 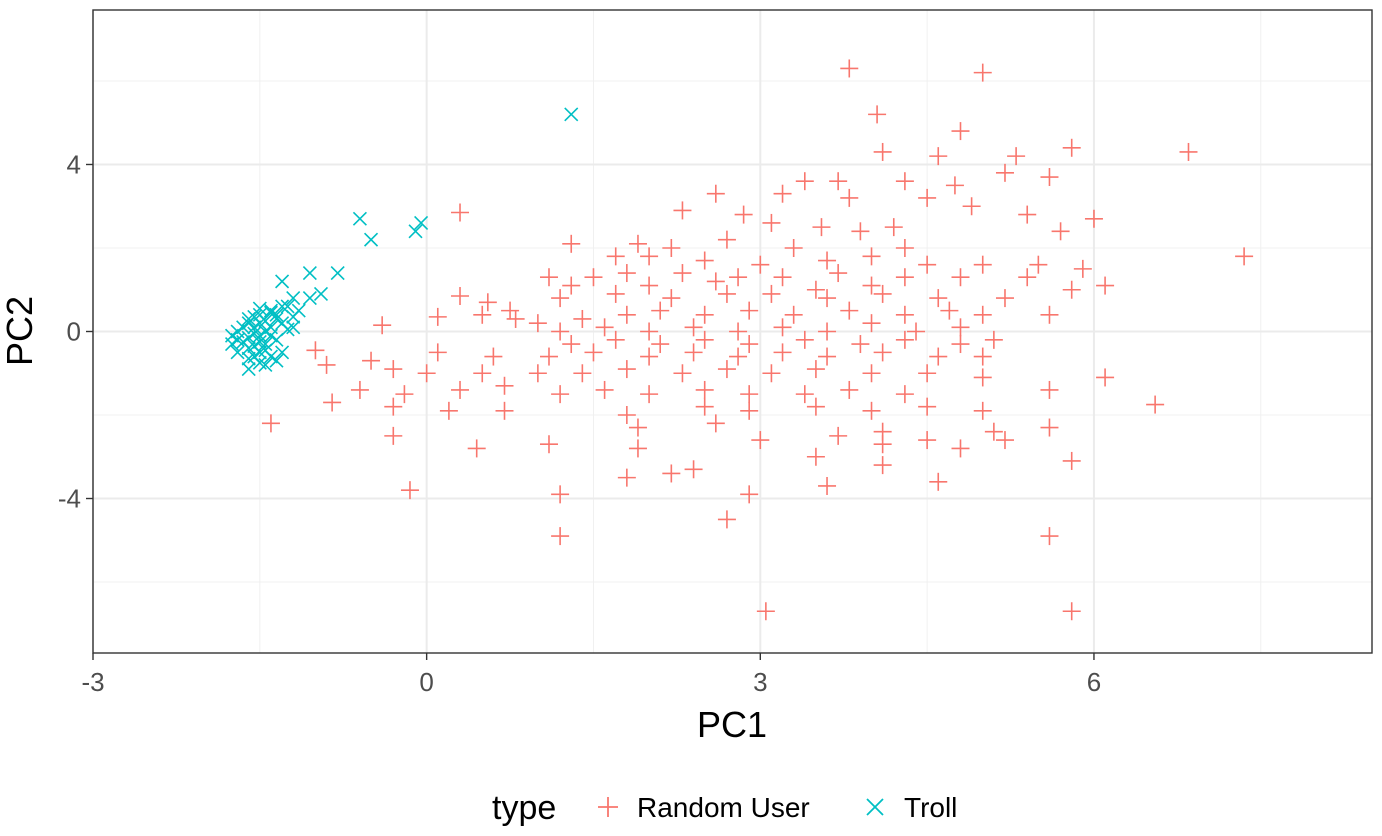 What do you see at coordinates (92, 682) in the screenshot?
I see `x-tick-label: -3` at bounding box center [92, 682].